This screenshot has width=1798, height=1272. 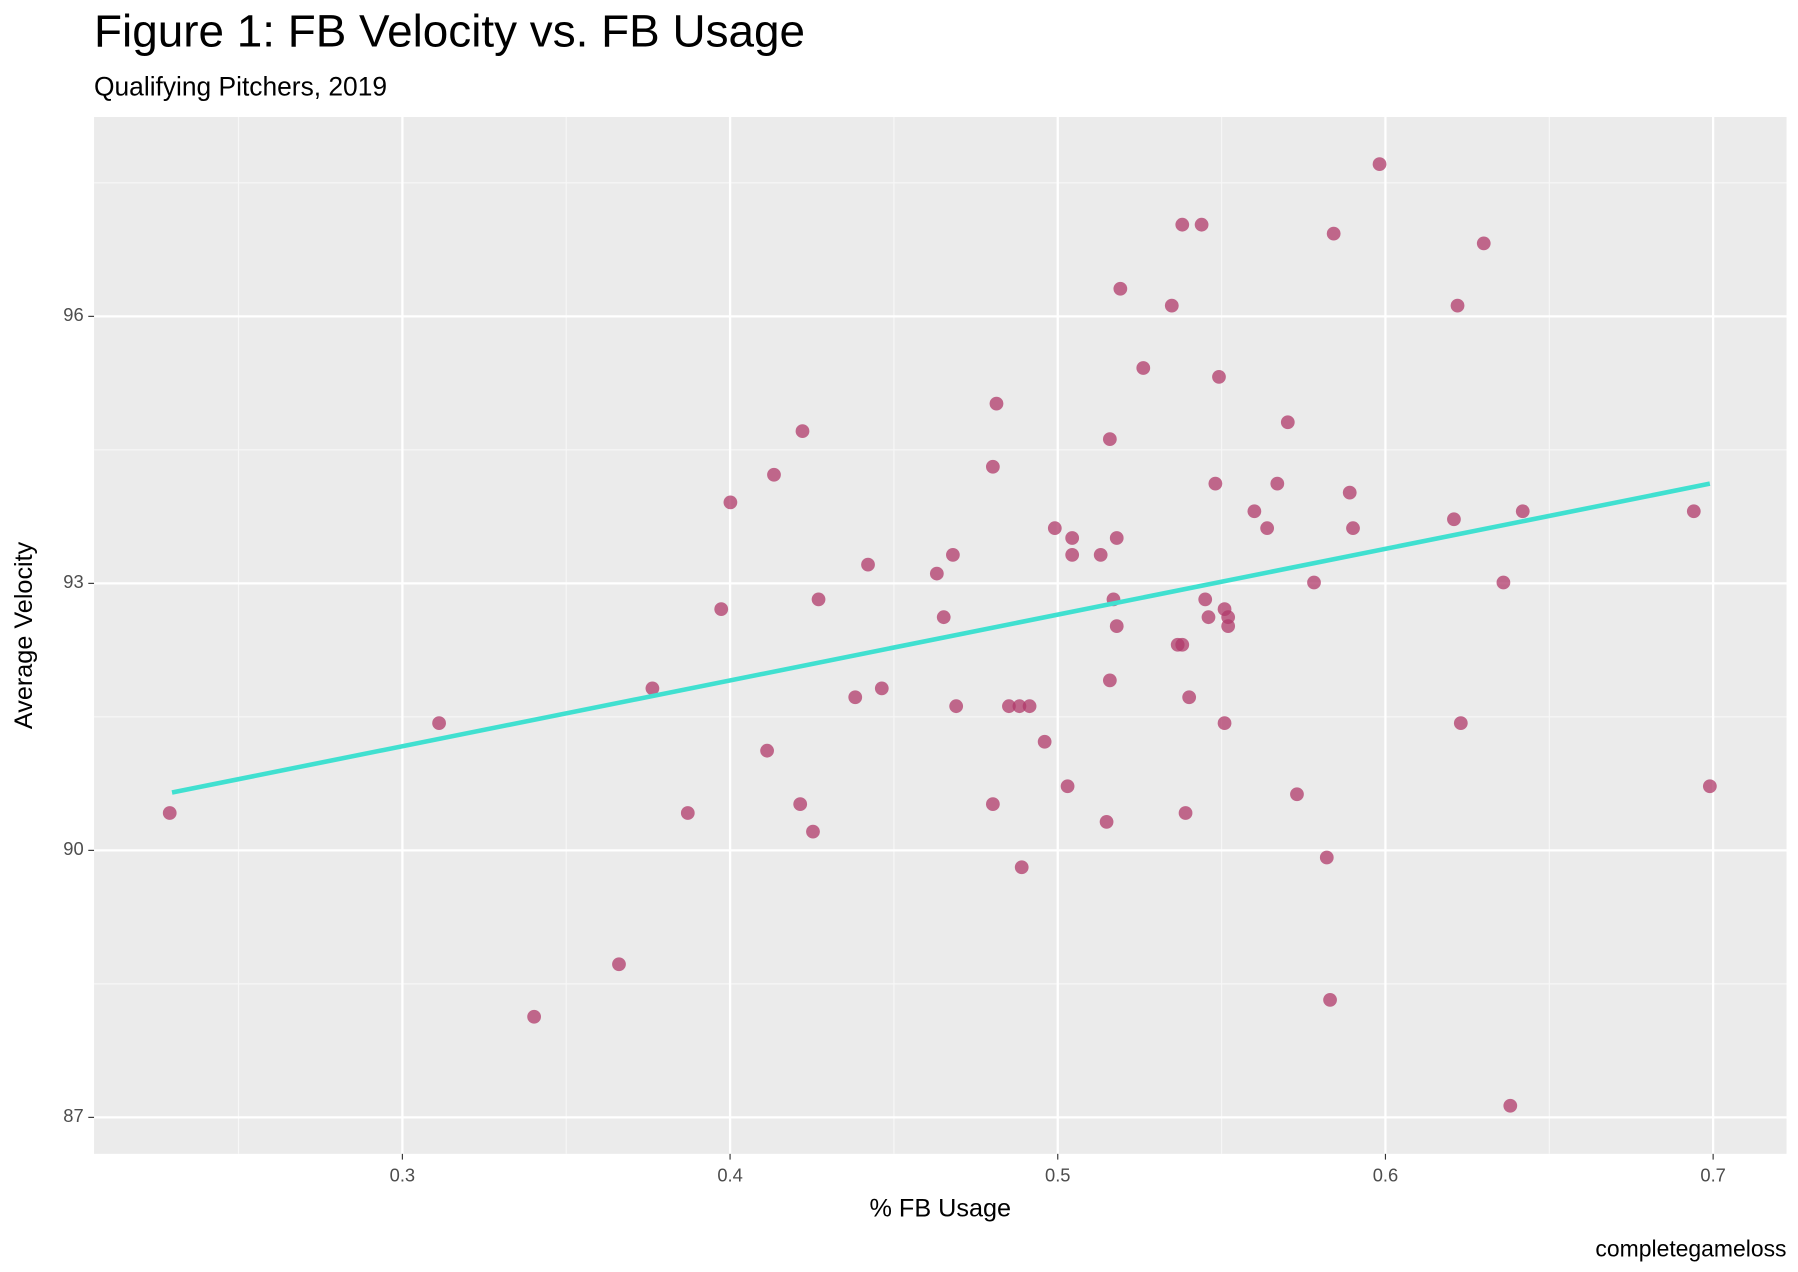 What do you see at coordinates (73, 314) in the screenshot?
I see `y-tick-label: 96` at bounding box center [73, 314].